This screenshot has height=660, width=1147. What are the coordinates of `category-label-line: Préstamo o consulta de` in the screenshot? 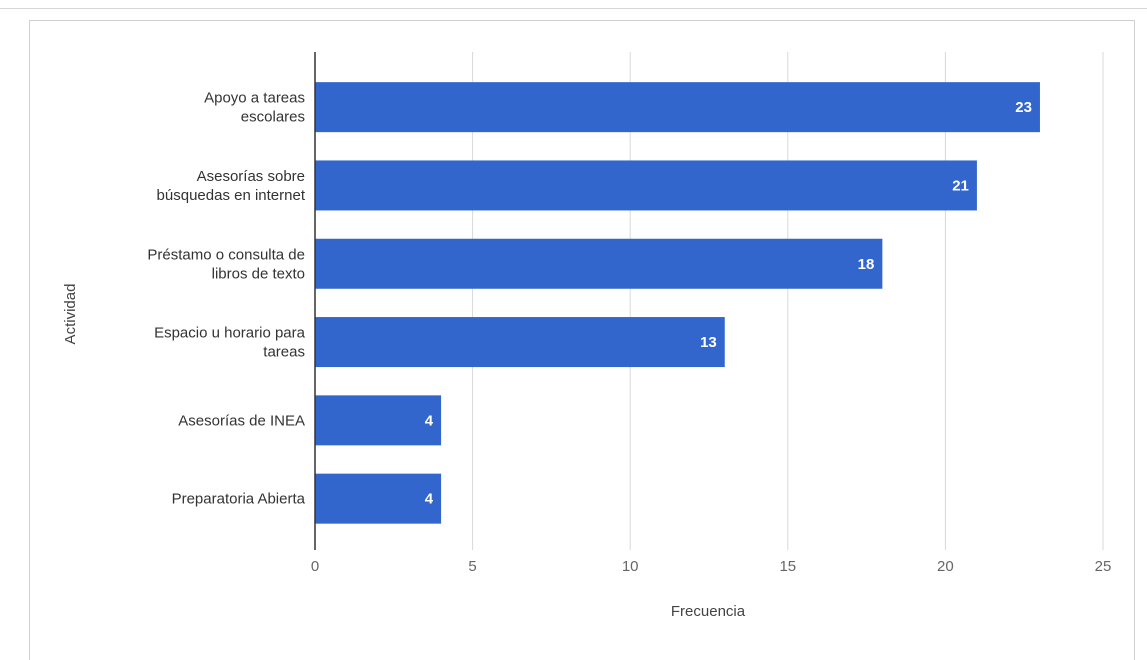 It's located at (226, 254).